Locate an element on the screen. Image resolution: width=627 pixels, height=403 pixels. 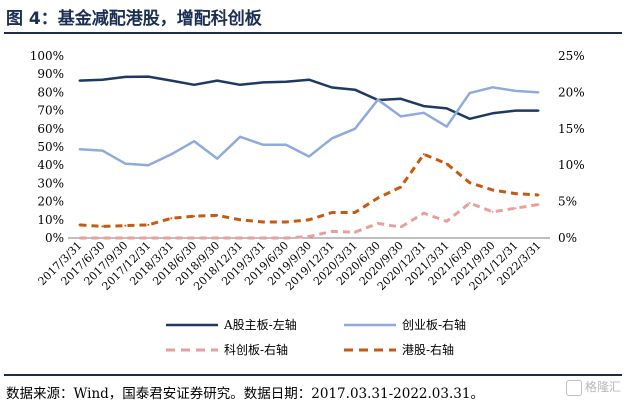
watermark: 格隆汇 is located at coordinates (593, 387).